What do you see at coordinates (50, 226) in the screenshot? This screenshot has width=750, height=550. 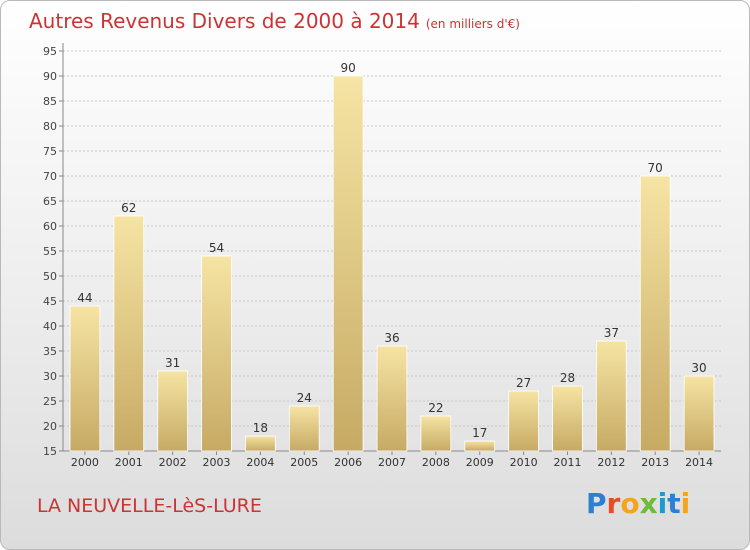 I see `y-tick-label: 60` at bounding box center [50, 226].